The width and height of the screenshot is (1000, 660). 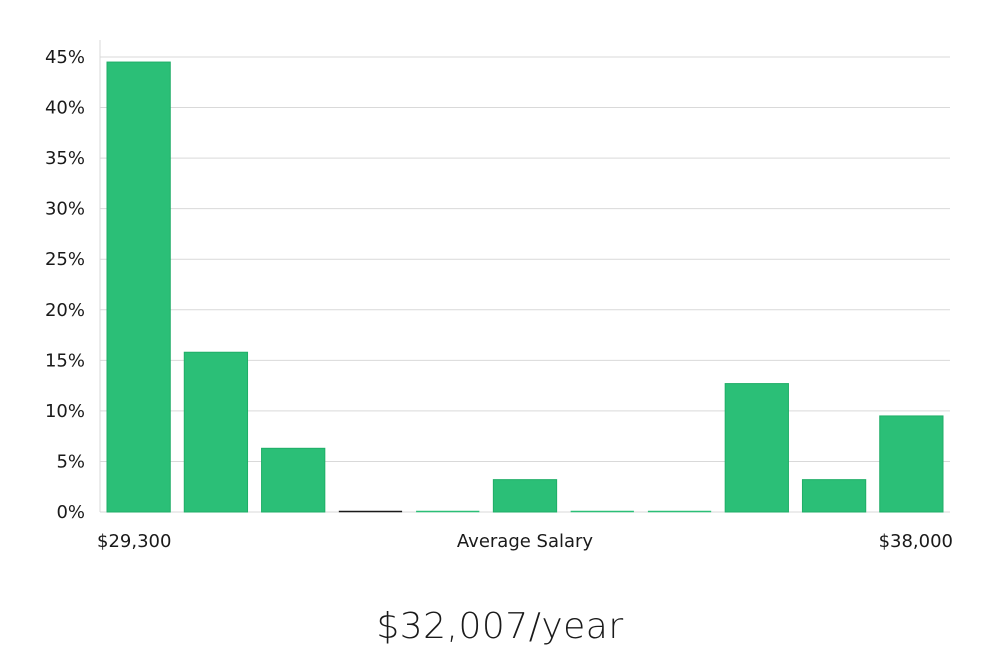 What do you see at coordinates (70, 461) in the screenshot?
I see `y-tick-label: 5%` at bounding box center [70, 461].